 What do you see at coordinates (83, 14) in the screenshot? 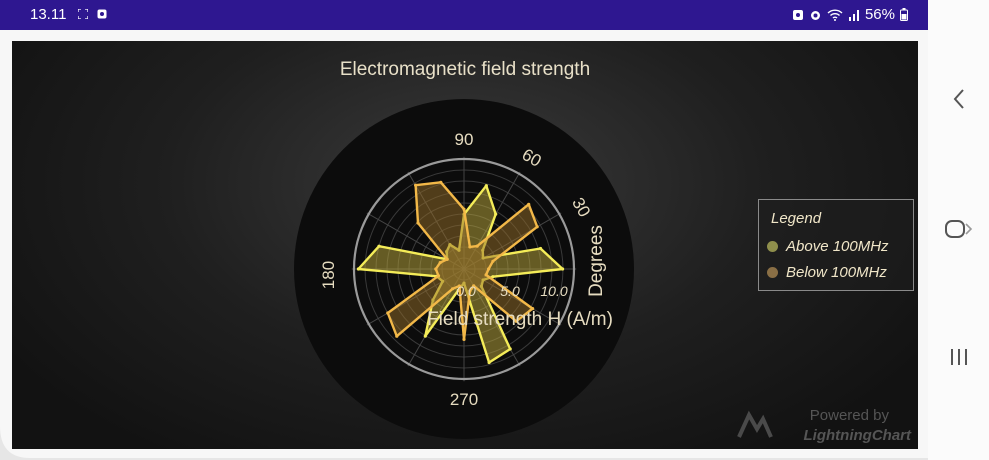
I see `screenshot-icon` at bounding box center [83, 14].